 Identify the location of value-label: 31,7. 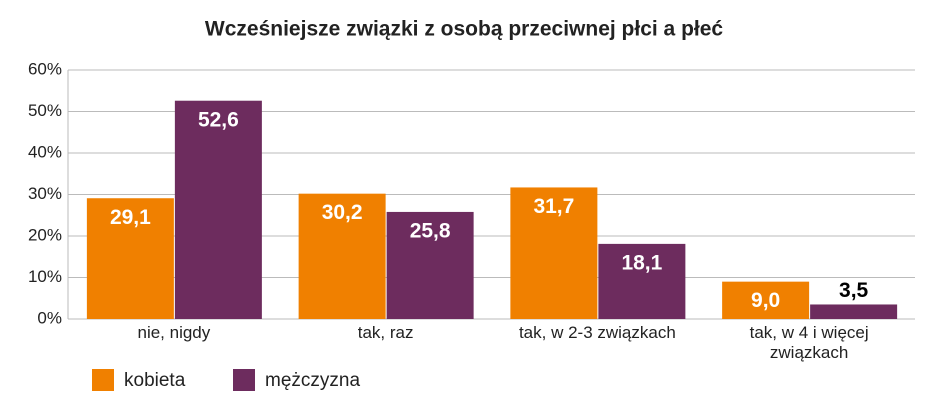
(553, 206).